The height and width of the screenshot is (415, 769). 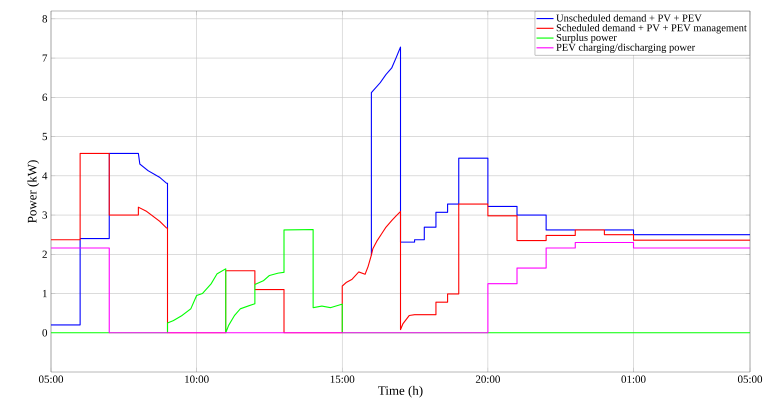 What do you see at coordinates (45, 19) in the screenshot?
I see `y-tick-label: 8` at bounding box center [45, 19].